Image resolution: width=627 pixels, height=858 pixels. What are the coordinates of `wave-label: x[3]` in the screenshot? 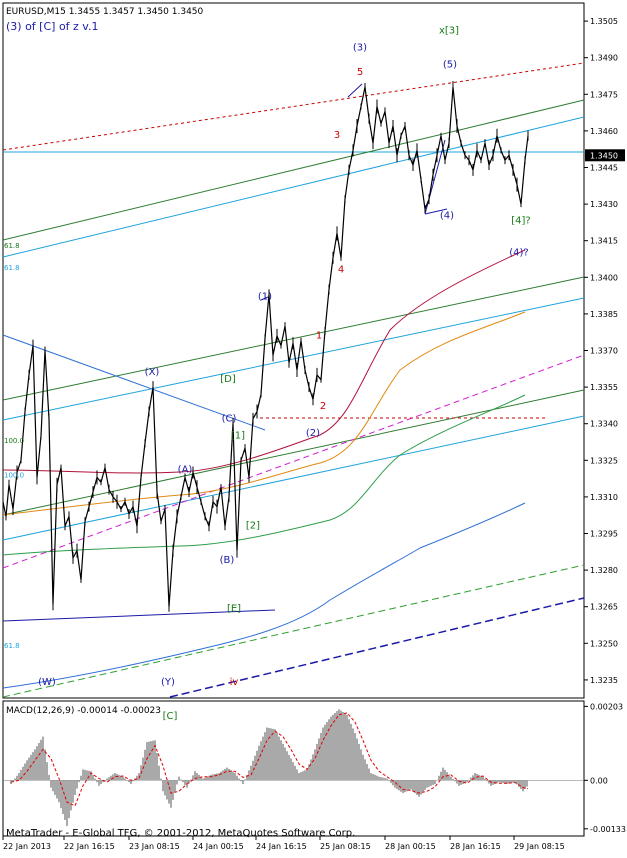 It's located at (449, 30).